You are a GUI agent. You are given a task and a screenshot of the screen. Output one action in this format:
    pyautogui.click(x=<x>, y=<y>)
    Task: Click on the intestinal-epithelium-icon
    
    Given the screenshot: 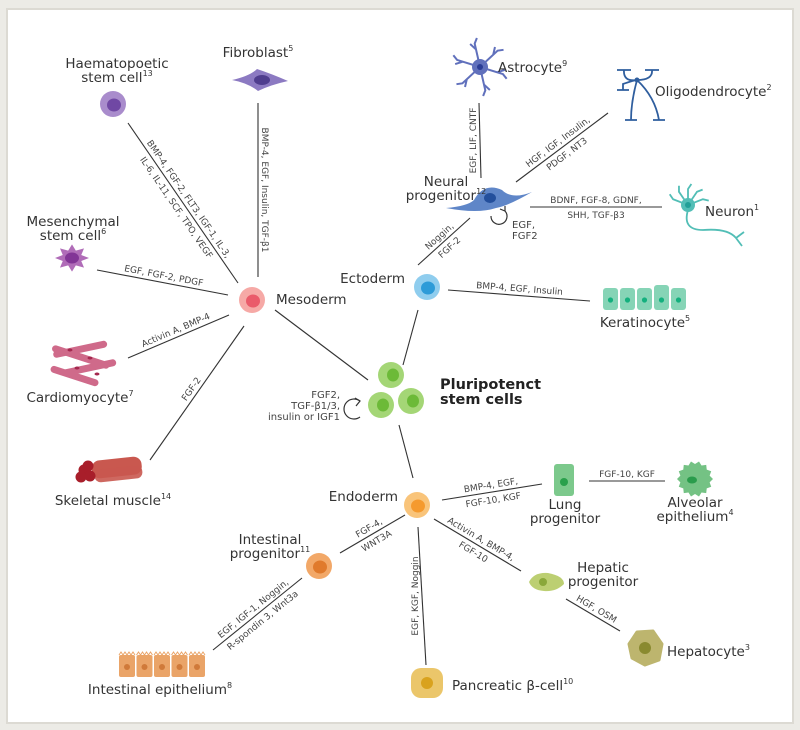 What is the action you would take?
    pyautogui.click(x=162, y=664)
    